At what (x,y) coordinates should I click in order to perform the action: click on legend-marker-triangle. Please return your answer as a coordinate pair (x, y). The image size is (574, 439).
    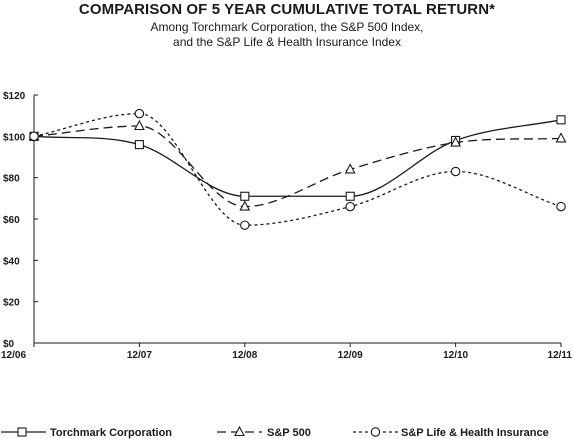
    Looking at the image, I should click on (239, 431).